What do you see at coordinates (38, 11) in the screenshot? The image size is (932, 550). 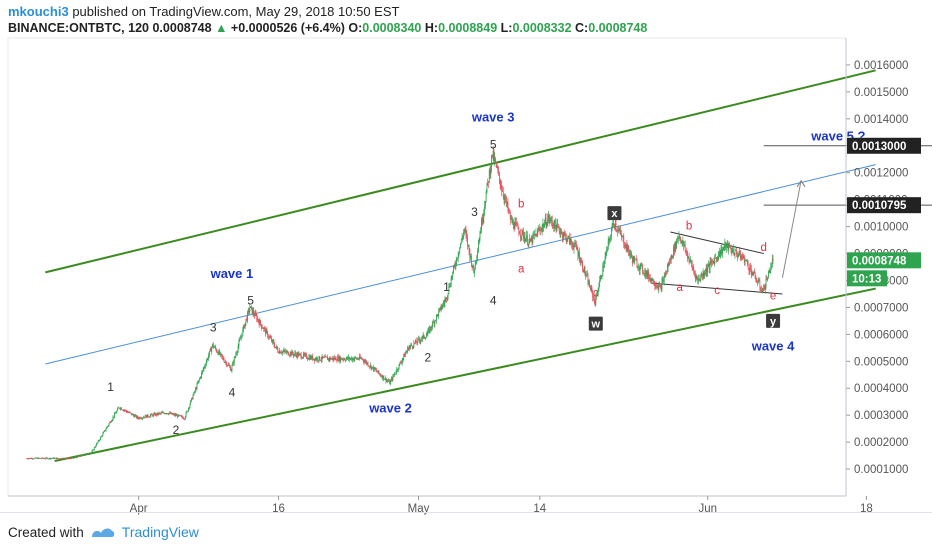 I see `author-link: mkouchi3` at bounding box center [38, 11].